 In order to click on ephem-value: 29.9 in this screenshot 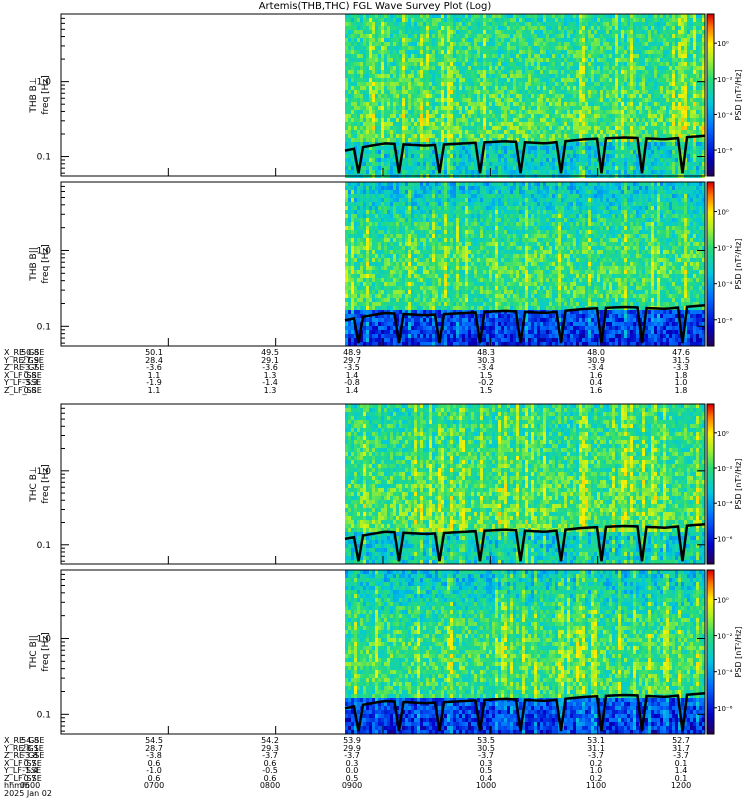, I will do `click(352, 748)`.